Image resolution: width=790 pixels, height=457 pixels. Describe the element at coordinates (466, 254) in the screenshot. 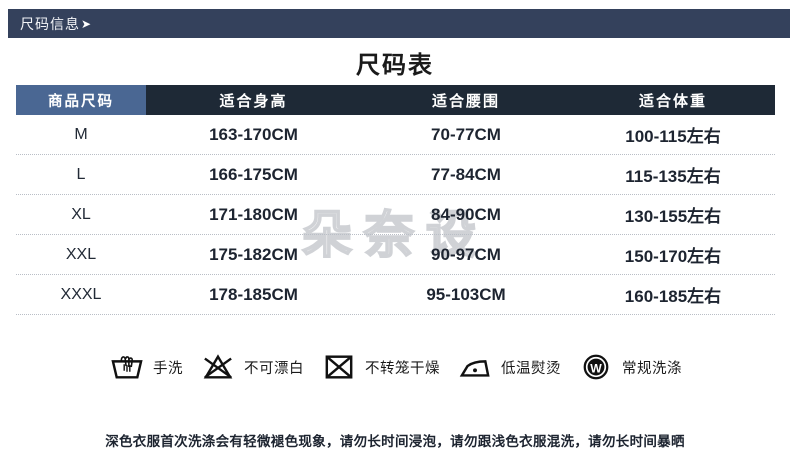

I see `cell-waist: 90-97CM` at that location.